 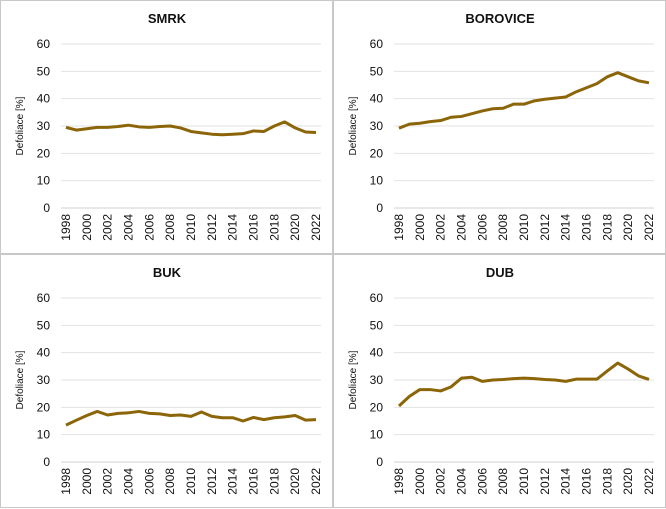 I want to click on series-line-smrk, so click(x=191, y=128).